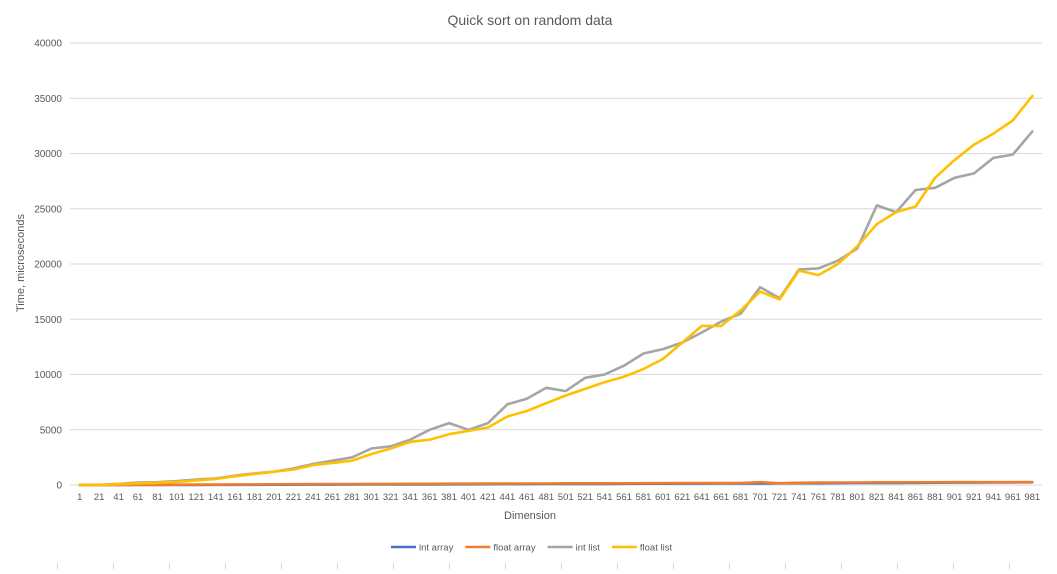  Describe the element at coordinates (48, 375) in the screenshot. I see `y-tick-label: 10000` at that location.